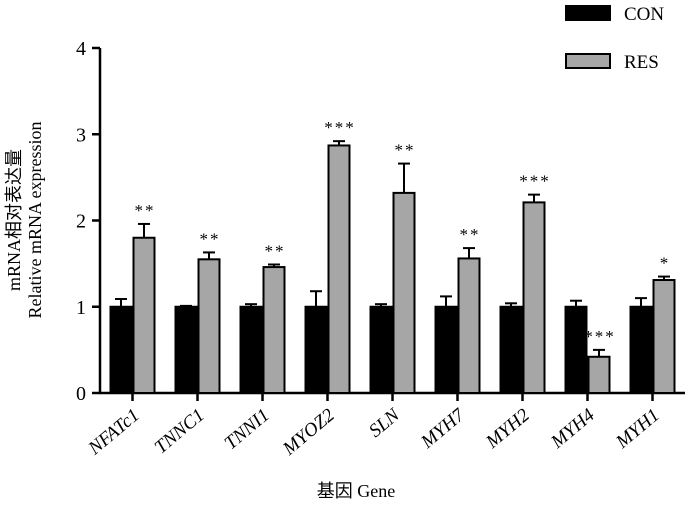 This screenshot has height=506, width=700. What do you see at coordinates (89, 221) in the screenshot?
I see `y-axis: 0 1 2 3 4` at bounding box center [89, 221].